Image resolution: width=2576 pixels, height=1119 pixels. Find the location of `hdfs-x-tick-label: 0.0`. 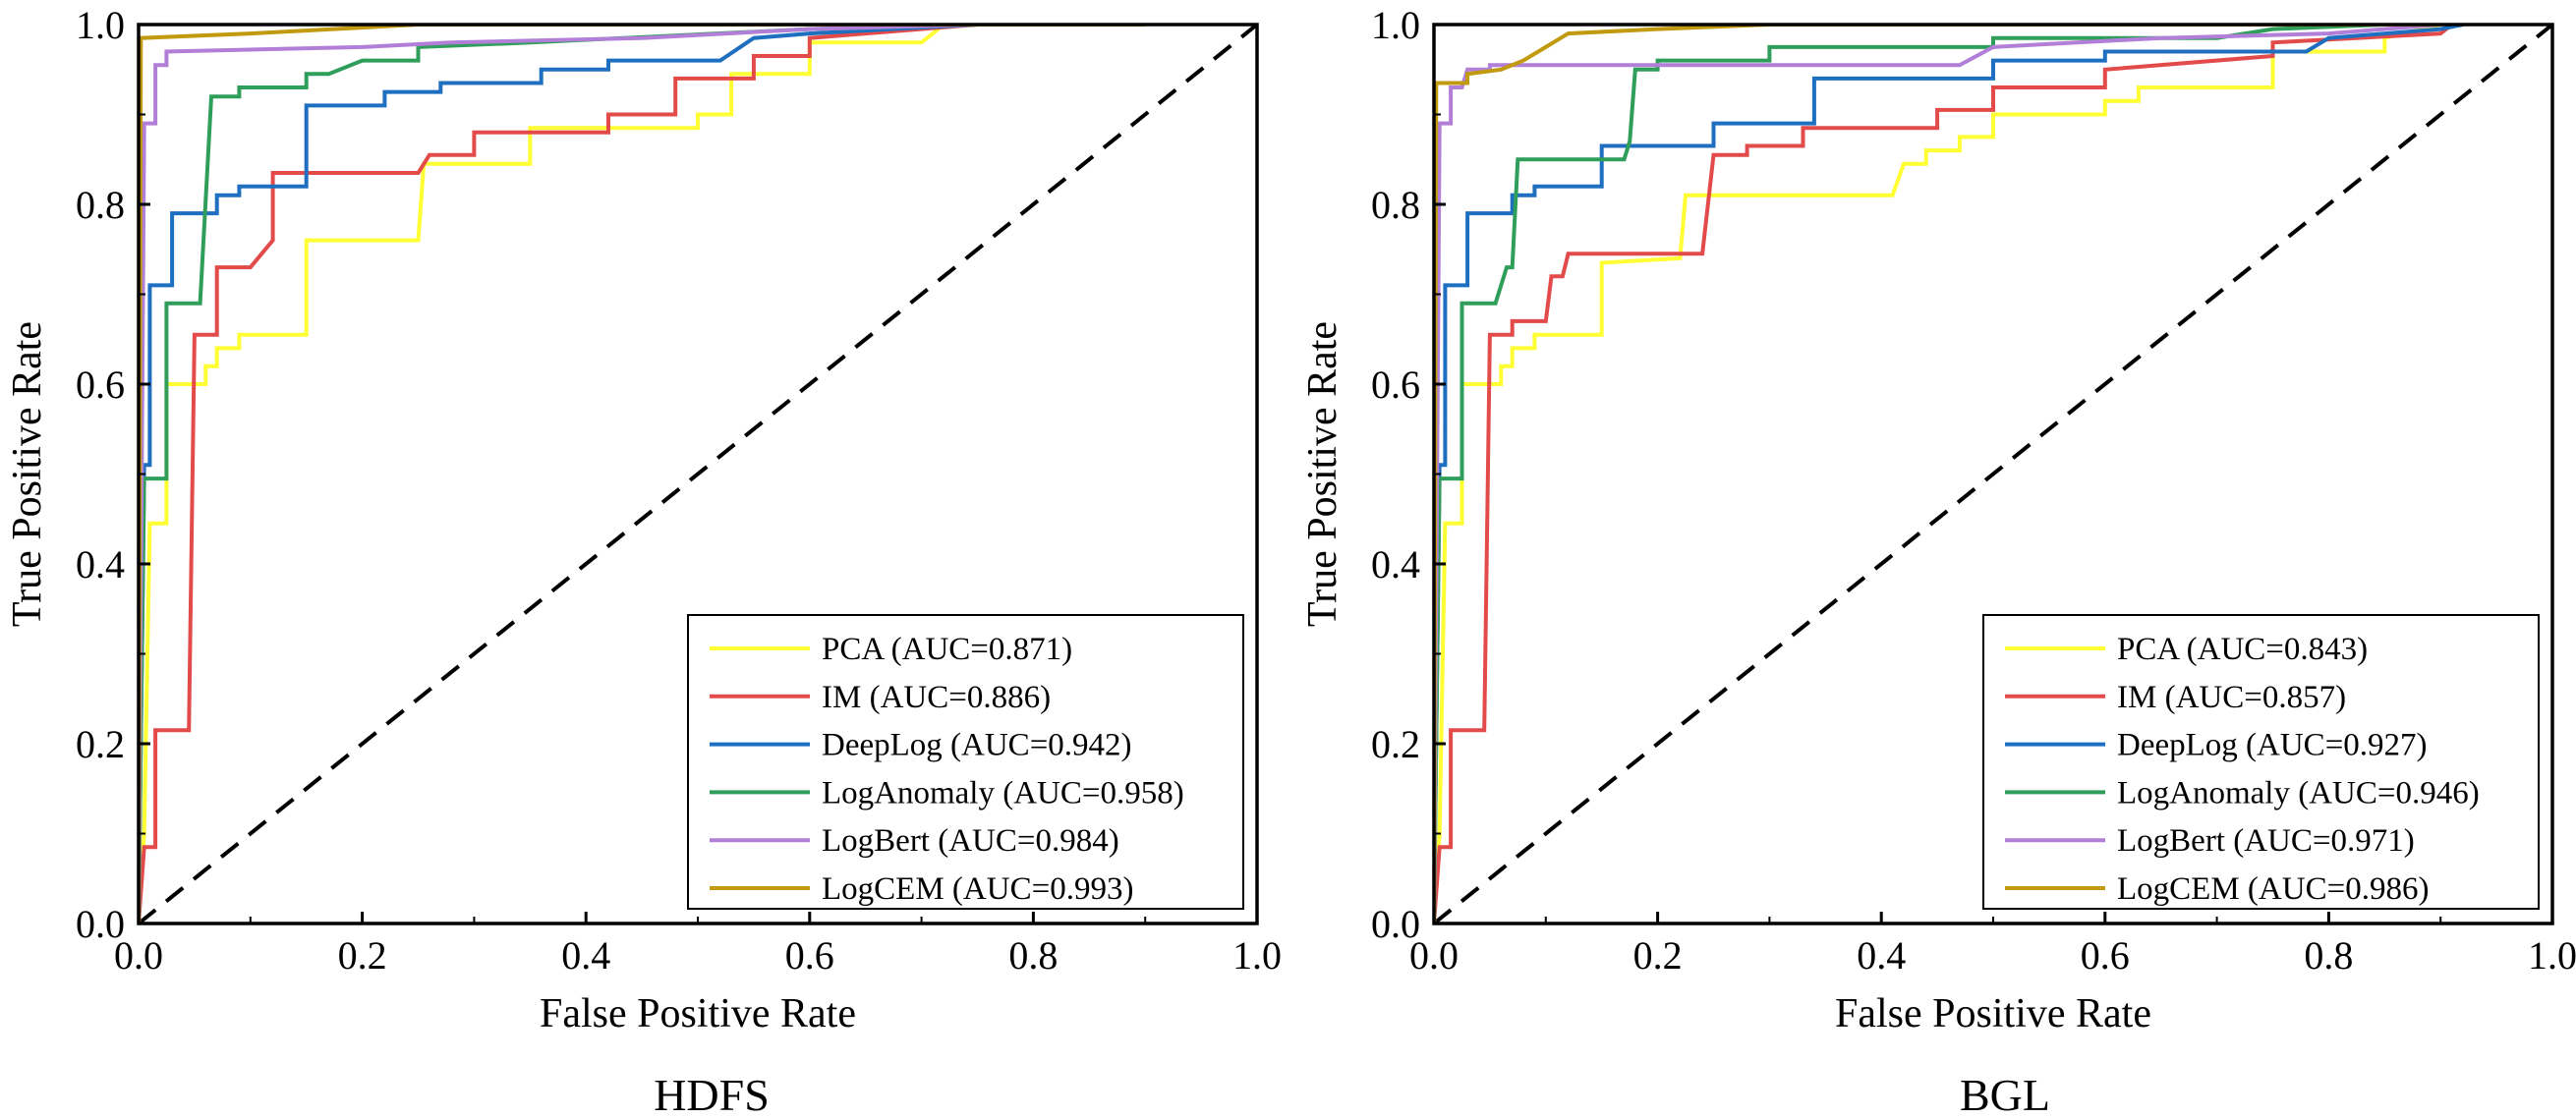

hdfs-x-tick-label: 0.0 is located at coordinates (138, 956).